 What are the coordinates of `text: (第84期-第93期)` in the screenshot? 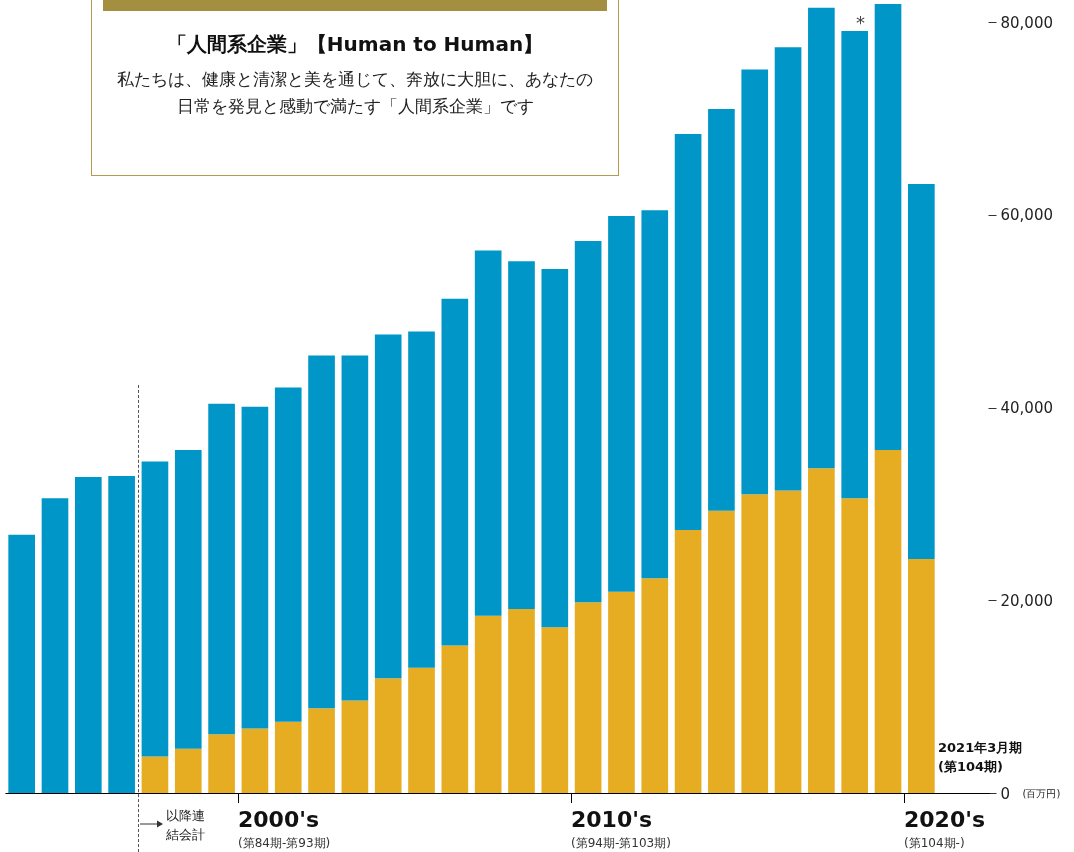 It's located at (284, 843).